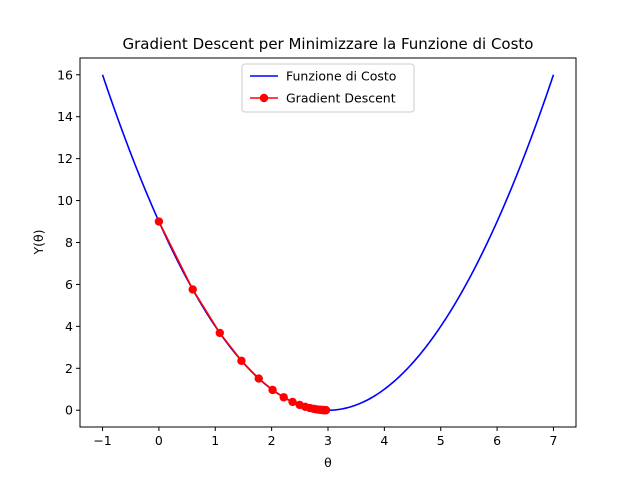 This screenshot has height=480, width=640. What do you see at coordinates (341, 98) in the screenshot?
I see `legend-label: Gradient Descent` at bounding box center [341, 98].